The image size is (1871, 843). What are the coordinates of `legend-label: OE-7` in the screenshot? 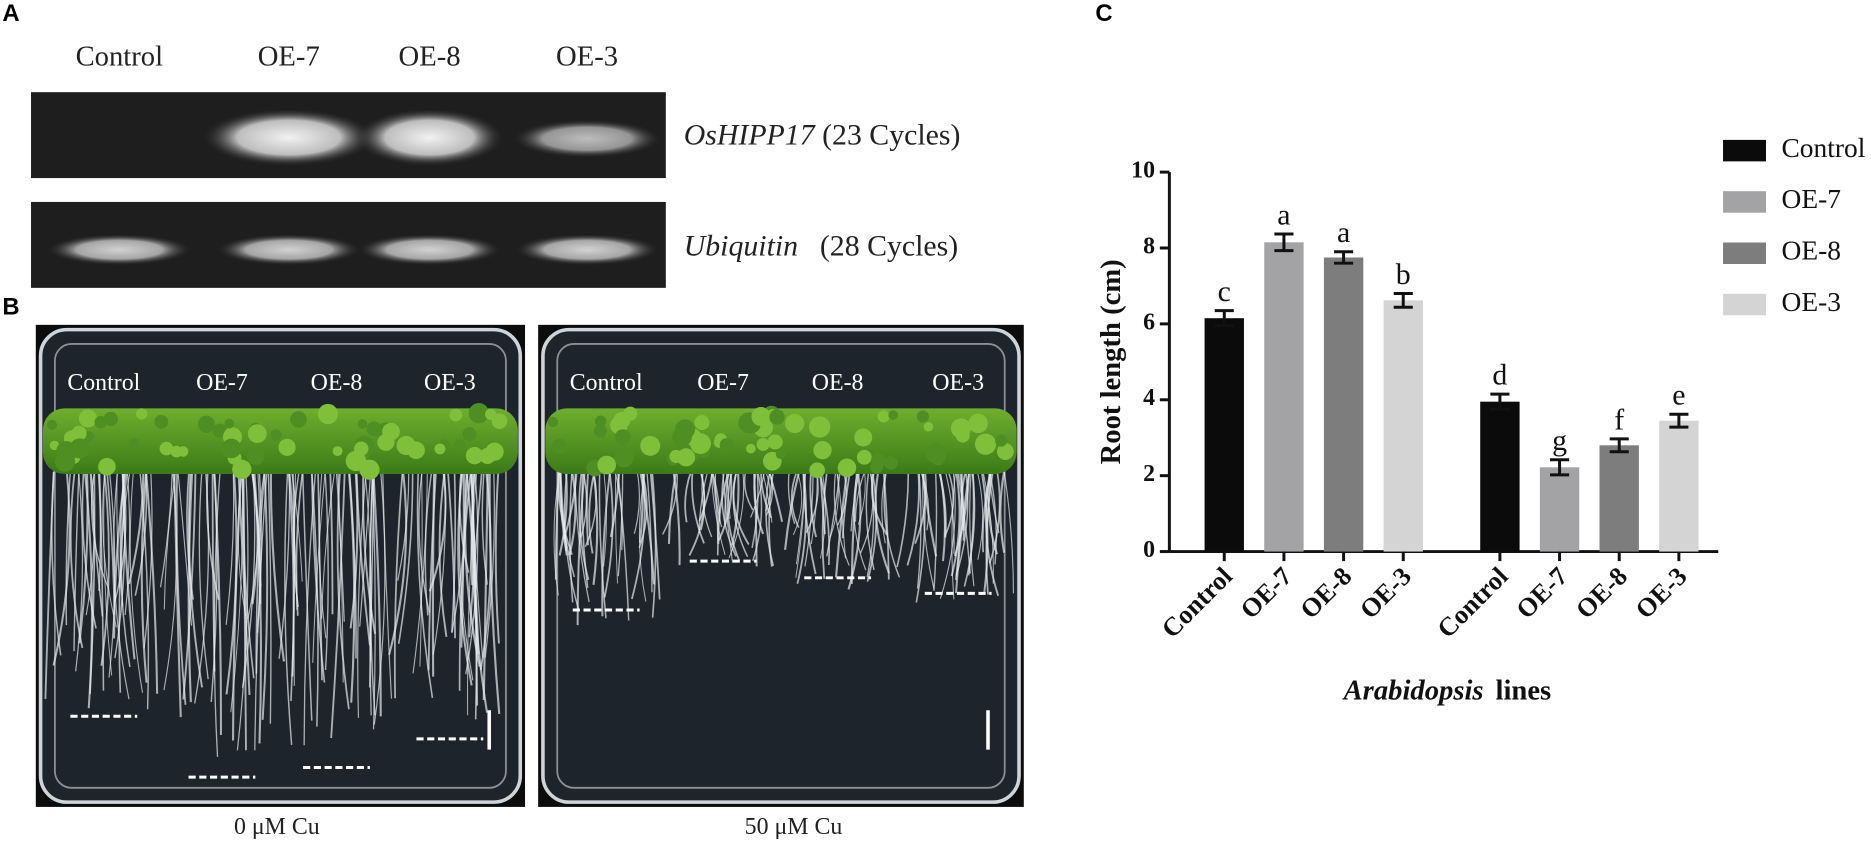 It's located at (1811, 199).